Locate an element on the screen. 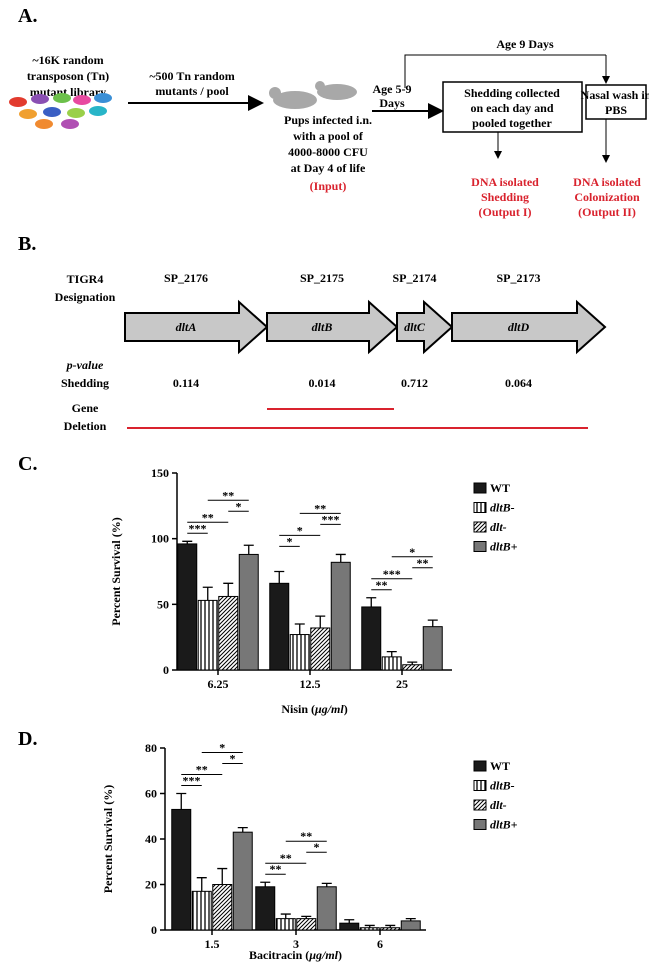  mutant-colonies is located at coordinates (60, 111).